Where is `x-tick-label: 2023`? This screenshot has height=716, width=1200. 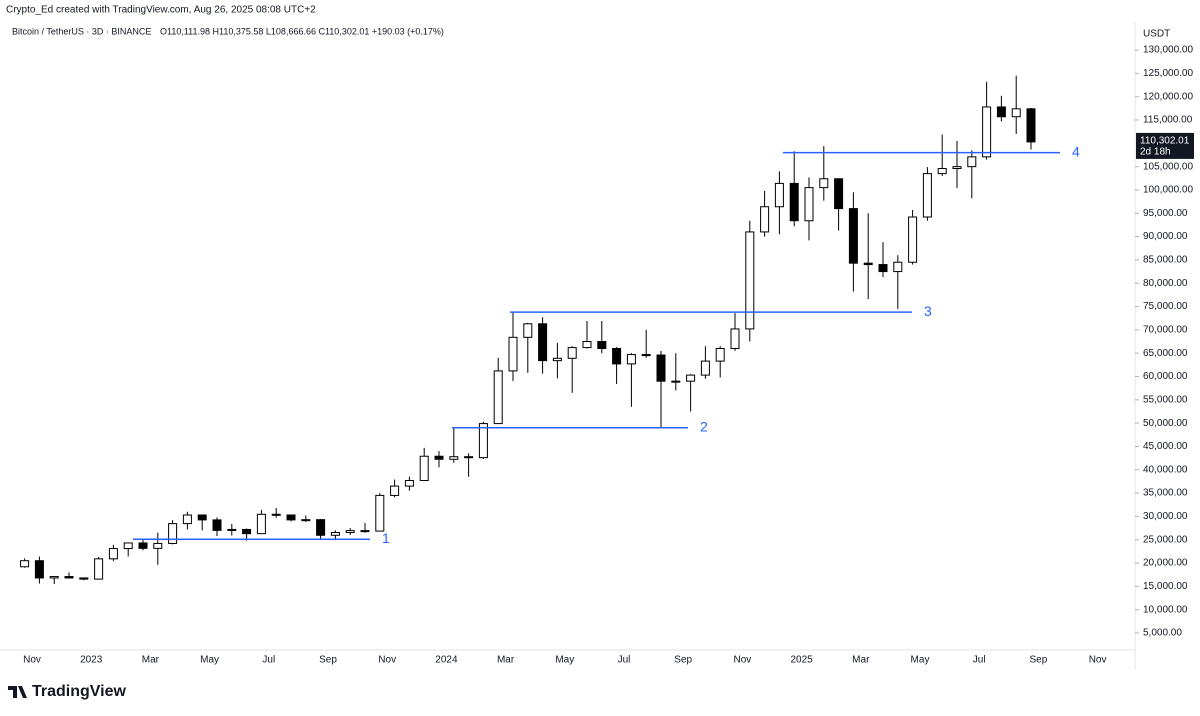
x-tick-label: 2023 is located at coordinates (91, 660).